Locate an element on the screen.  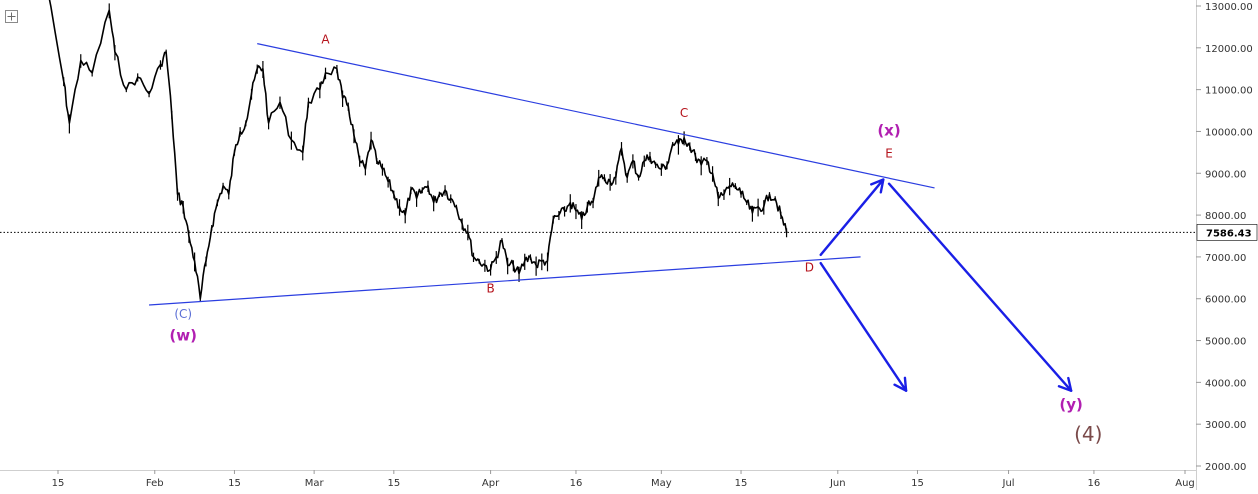
y-tick-label: 5000.00 is located at coordinates (1225, 342).